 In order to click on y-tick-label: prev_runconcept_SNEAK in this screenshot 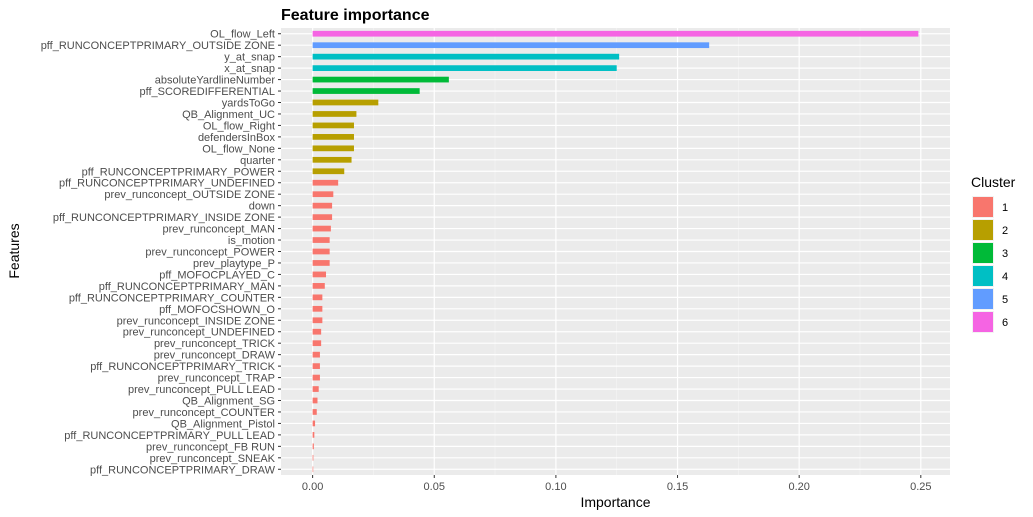, I will do `click(213, 459)`.